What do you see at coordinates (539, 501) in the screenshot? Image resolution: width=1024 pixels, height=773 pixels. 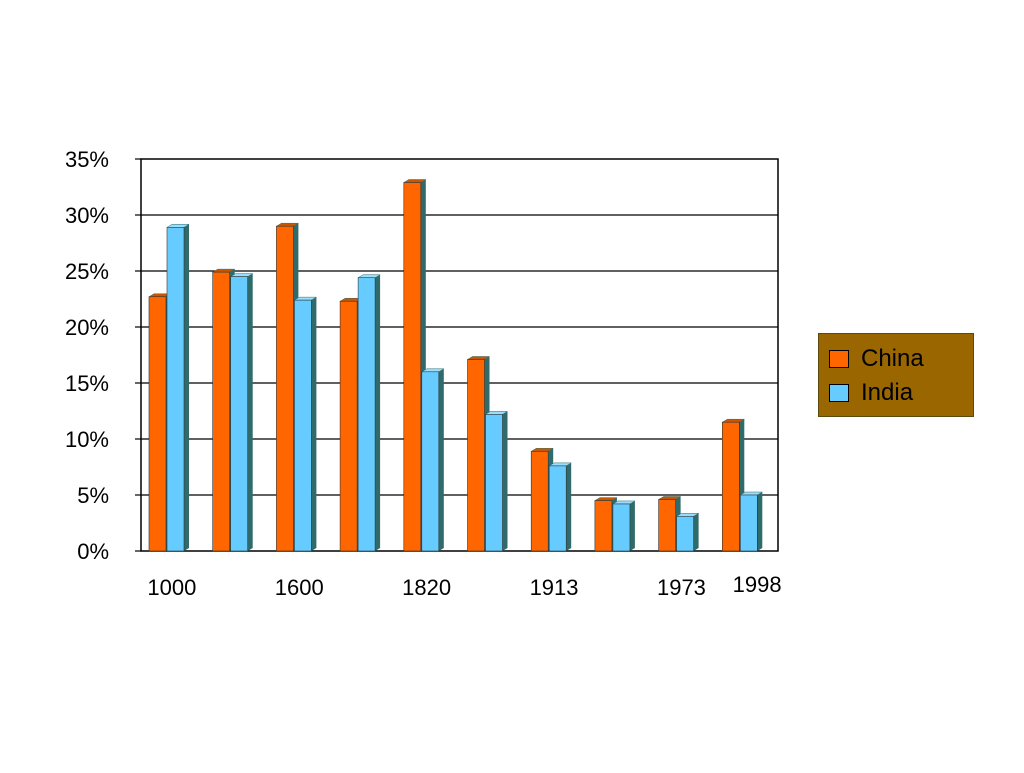 I see `bar-china-1913` at bounding box center [539, 501].